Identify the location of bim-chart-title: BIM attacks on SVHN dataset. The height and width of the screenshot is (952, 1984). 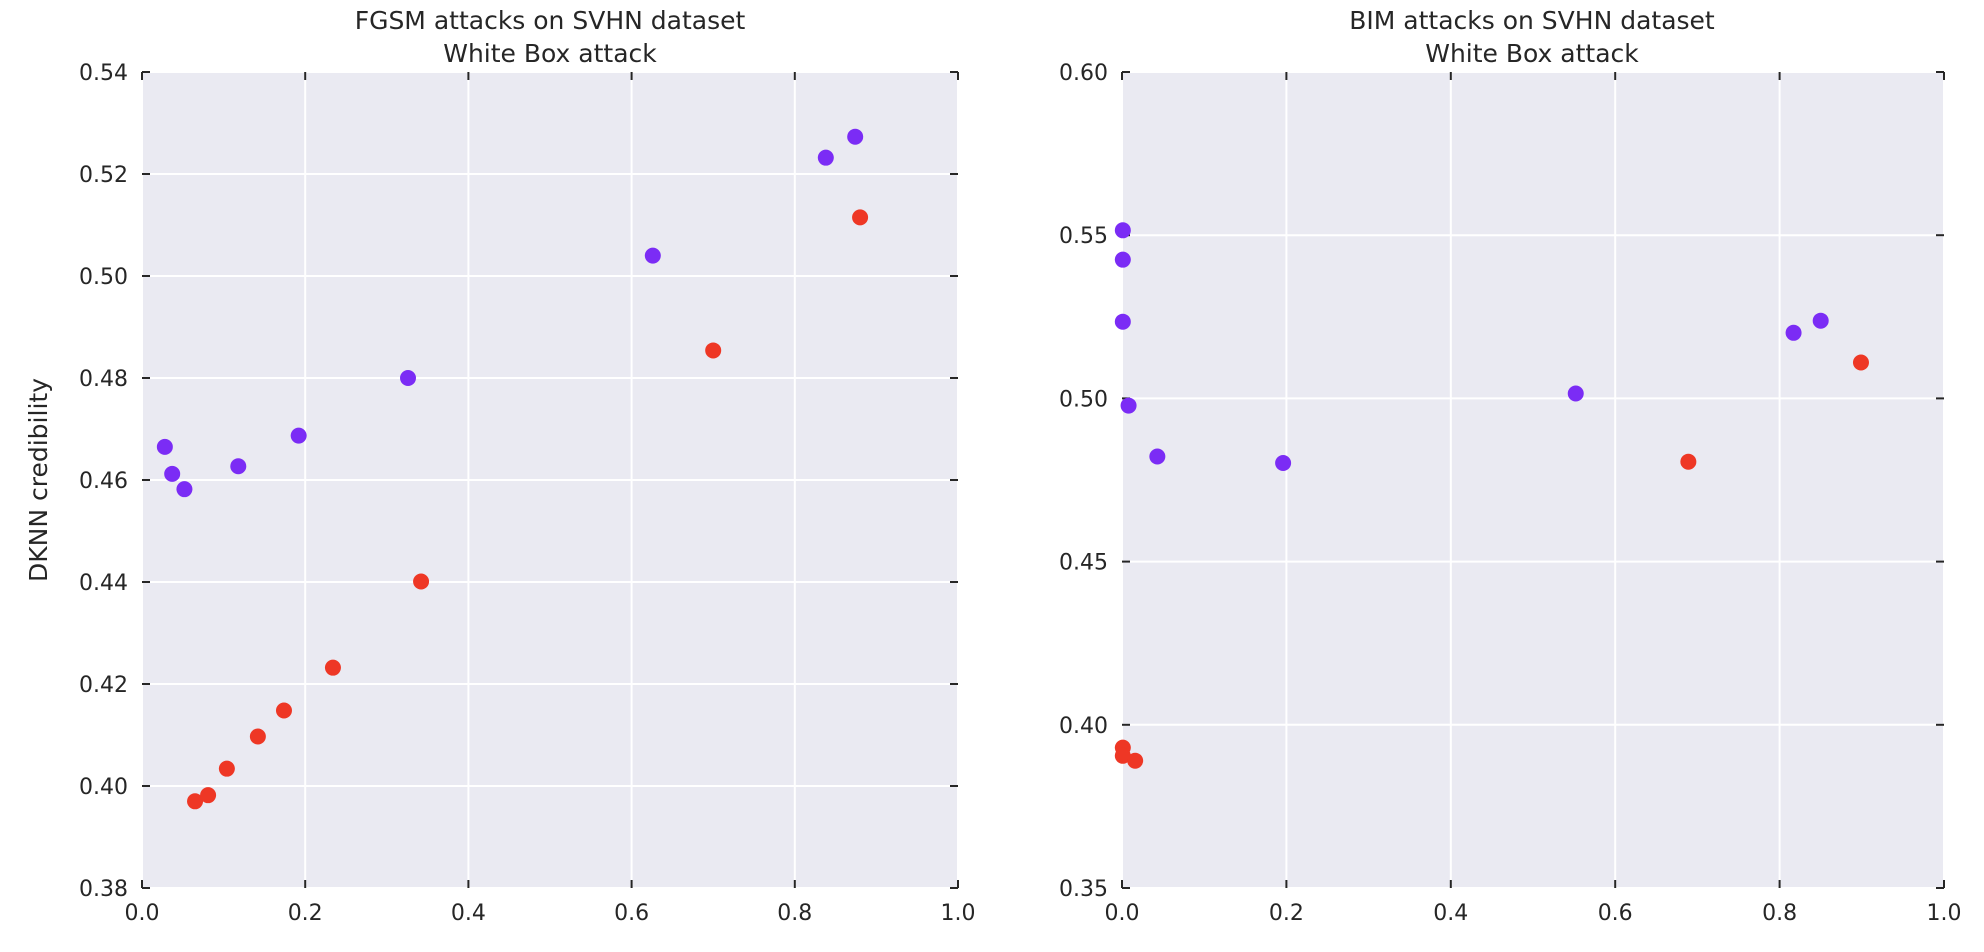
(1532, 20).